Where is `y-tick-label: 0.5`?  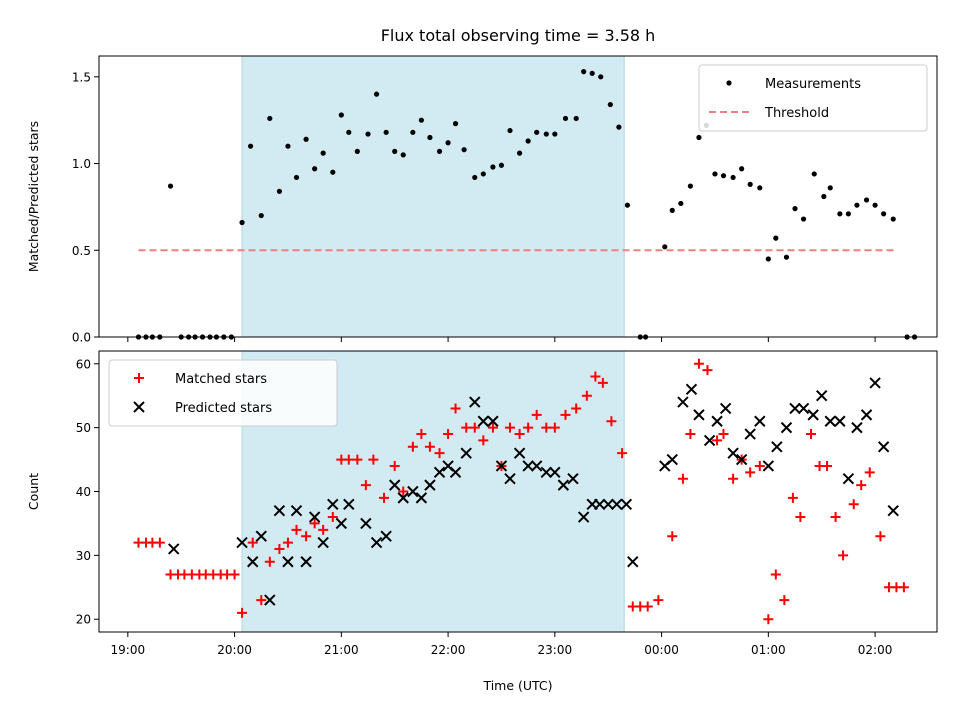 y-tick-label: 0.5 is located at coordinates (81, 251).